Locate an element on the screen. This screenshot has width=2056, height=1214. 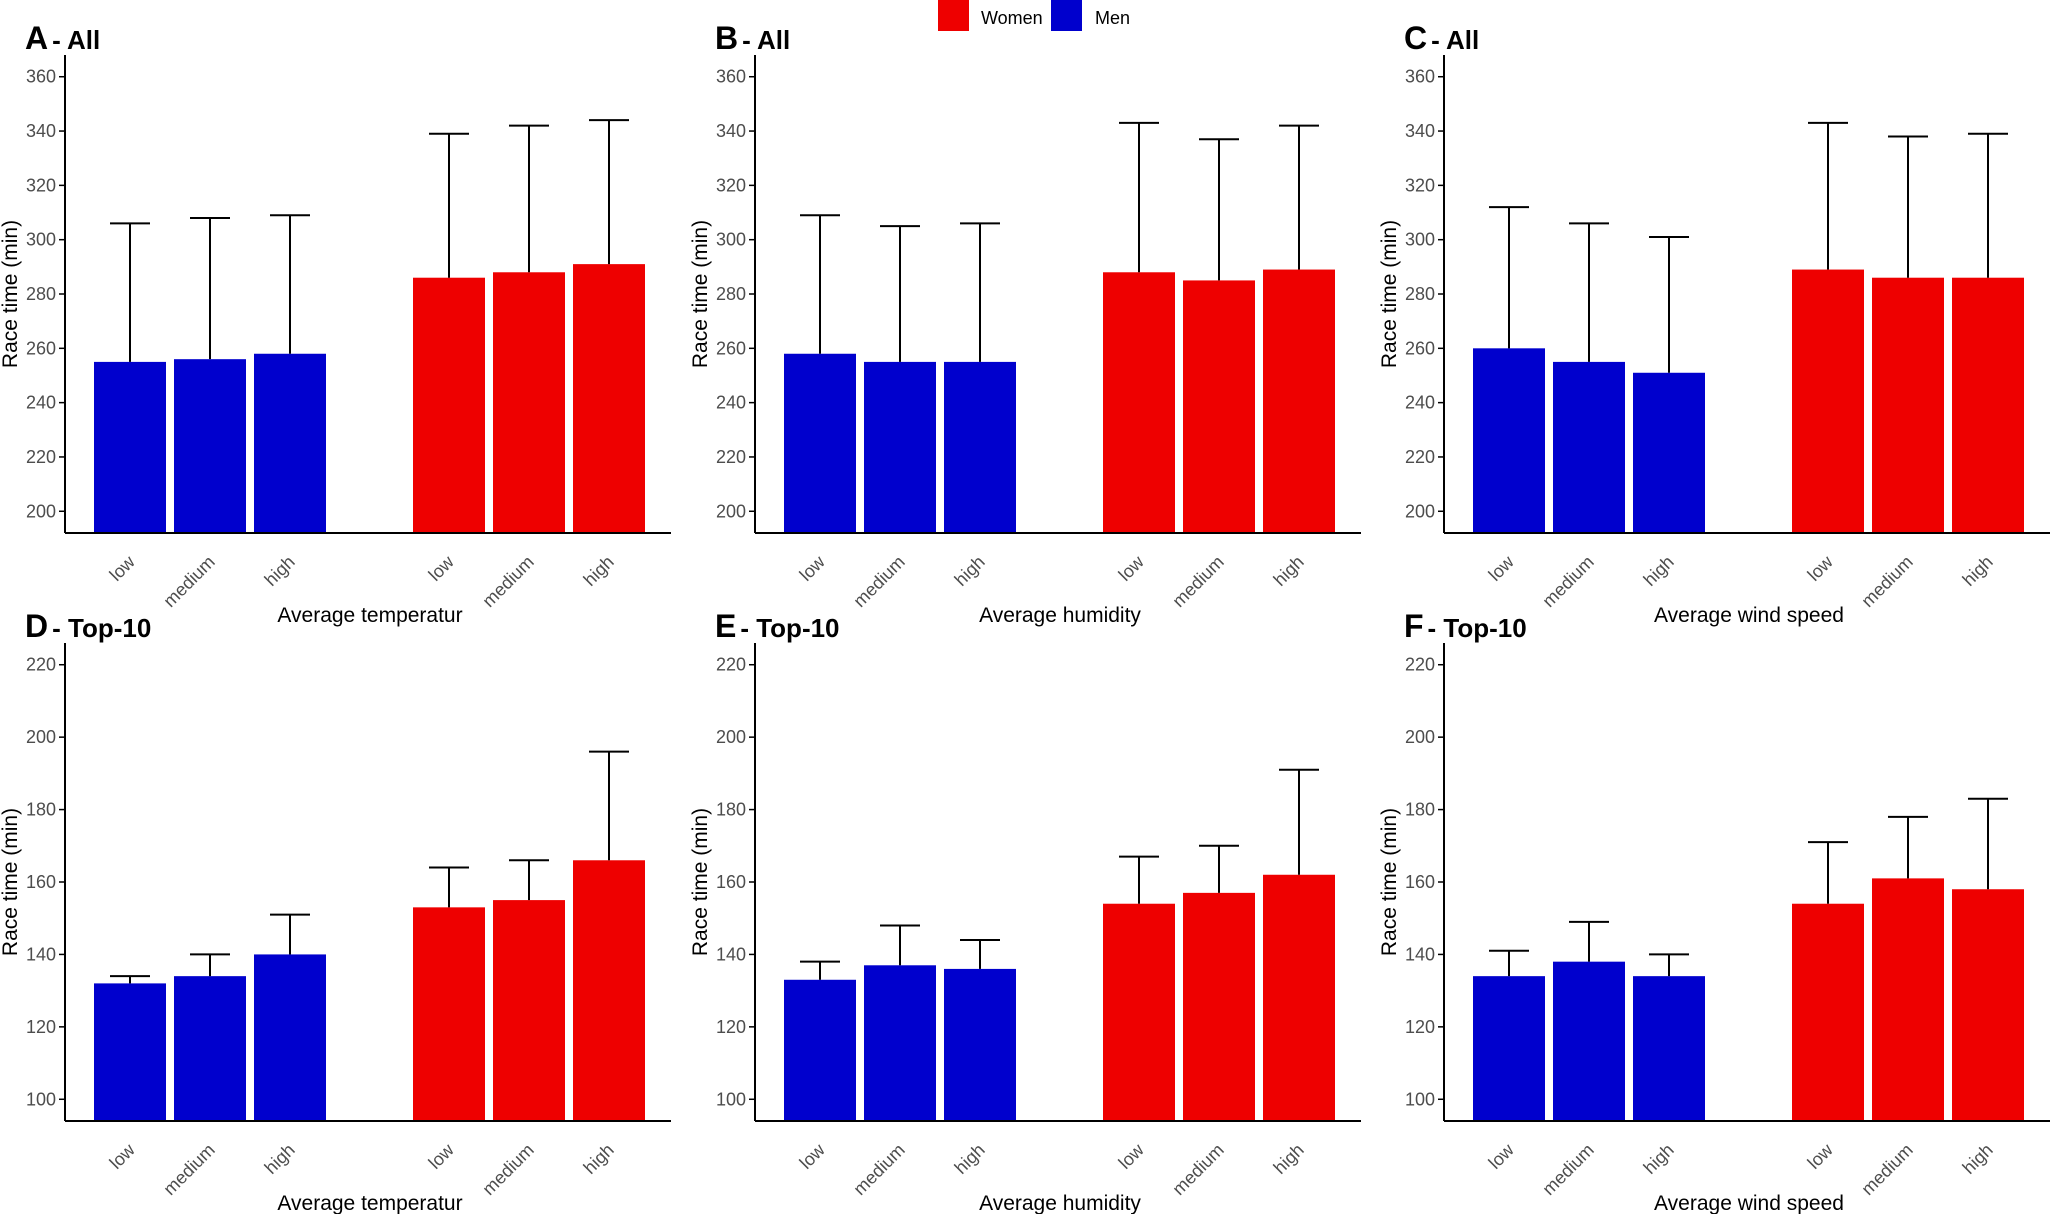
panel-e-subtitle: - Top-10 is located at coordinates (789, 628).